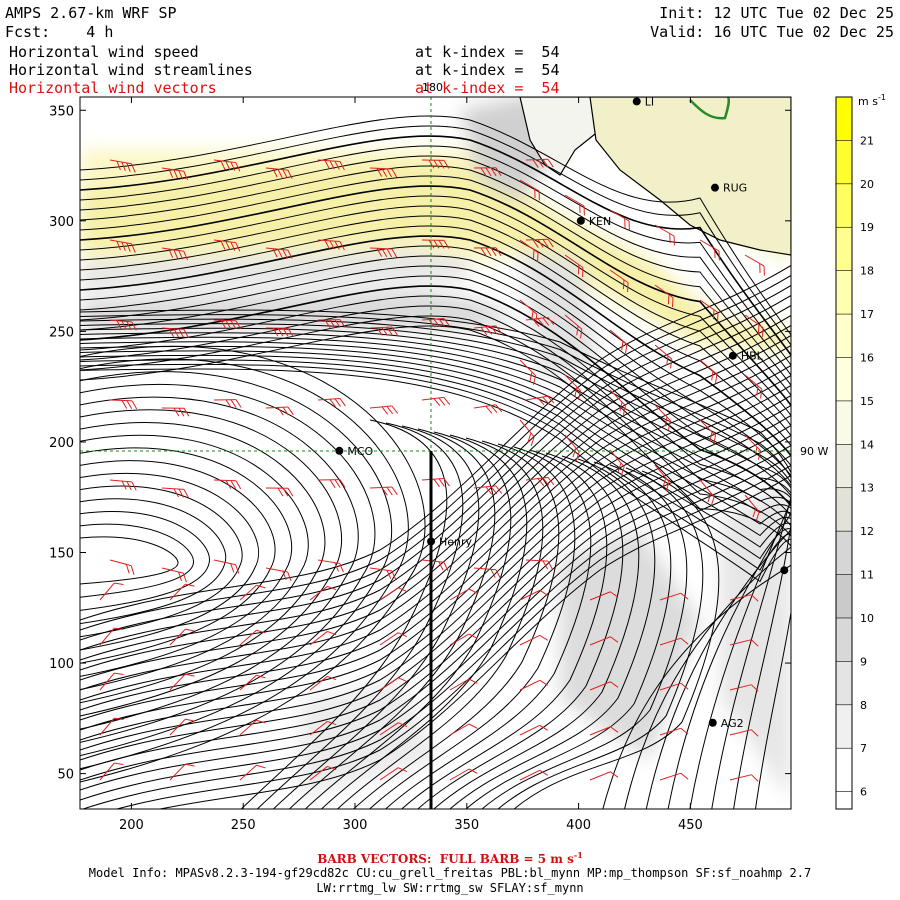 The height and width of the screenshot is (900, 900). Describe the element at coordinates (710, 108) in the screenshot. I see `green-contour` at that location.